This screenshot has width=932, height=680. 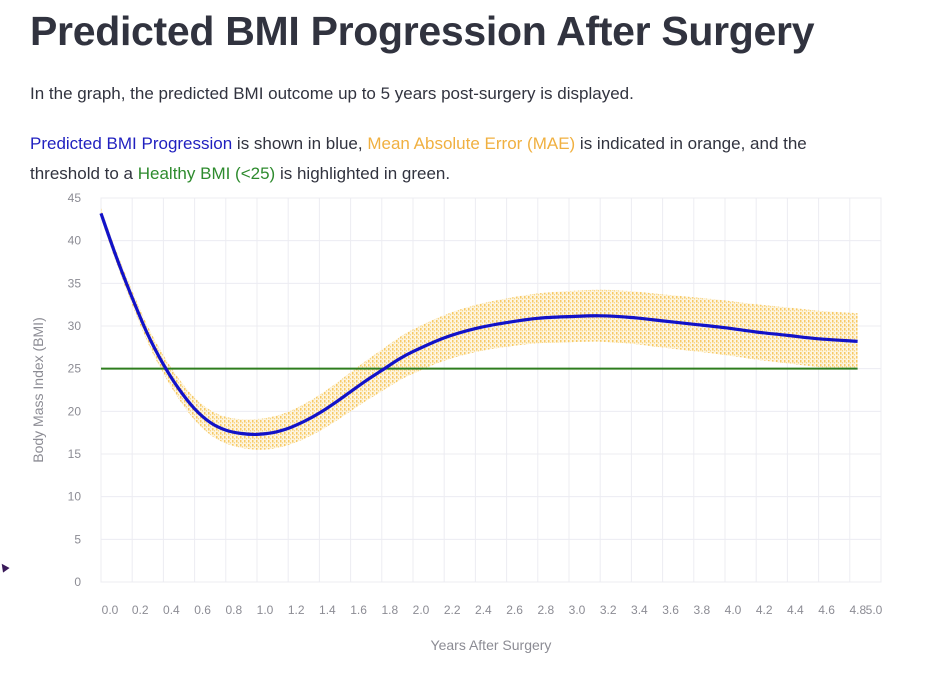 What do you see at coordinates (483, 610) in the screenshot?
I see `x-tick-label: 2.4` at bounding box center [483, 610].